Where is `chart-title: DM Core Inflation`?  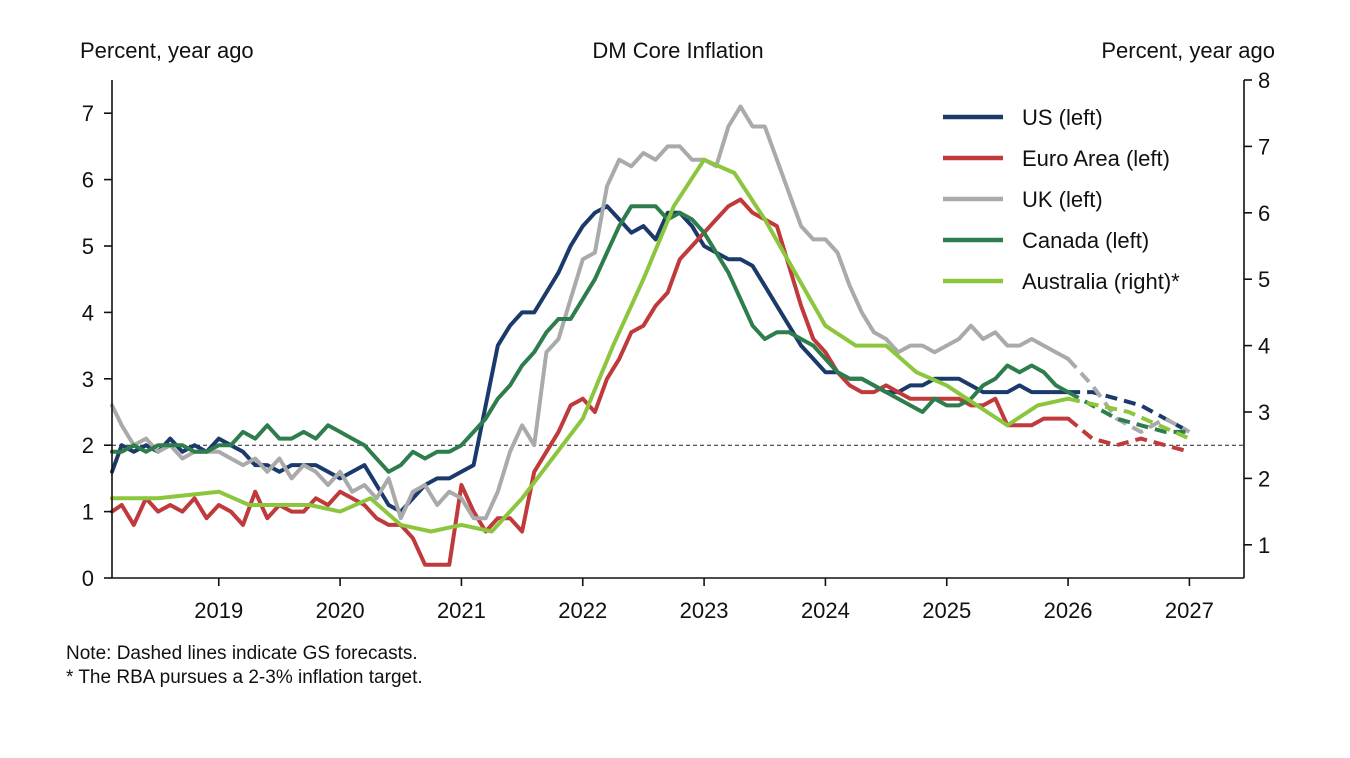 chart-title: DM Core Inflation is located at coordinates (677, 50).